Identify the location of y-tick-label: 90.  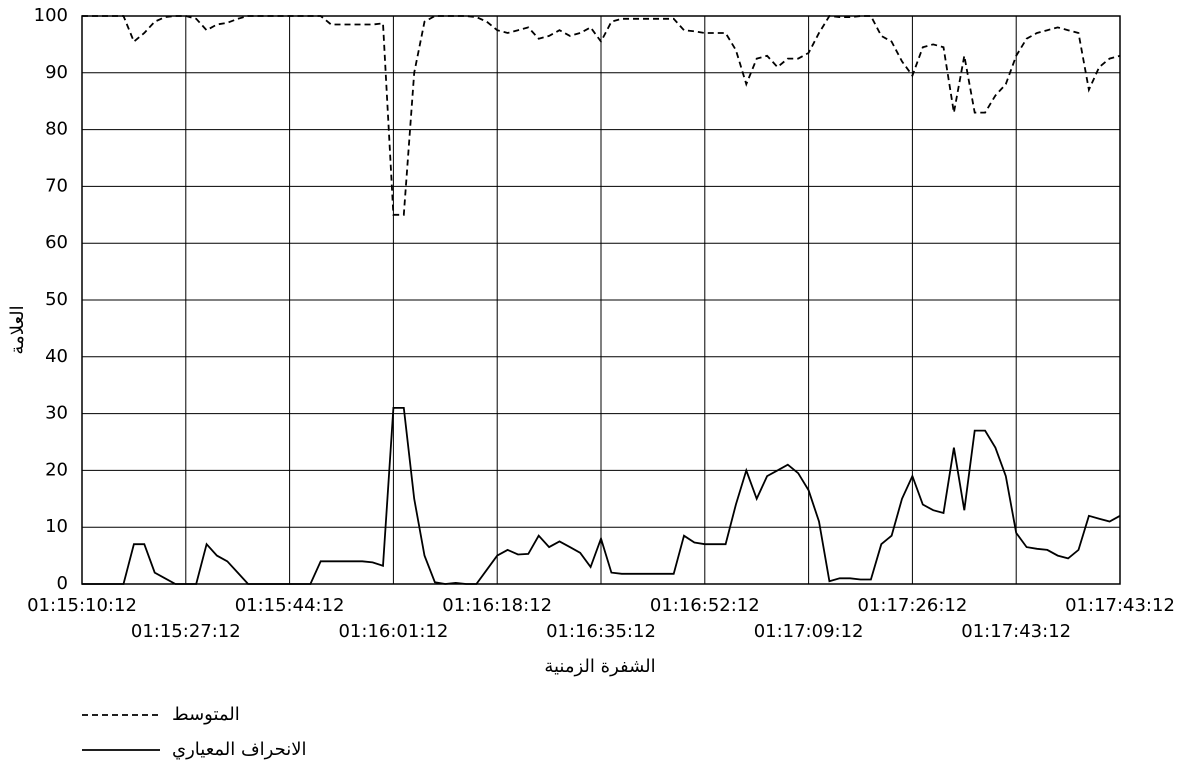
(56, 72).